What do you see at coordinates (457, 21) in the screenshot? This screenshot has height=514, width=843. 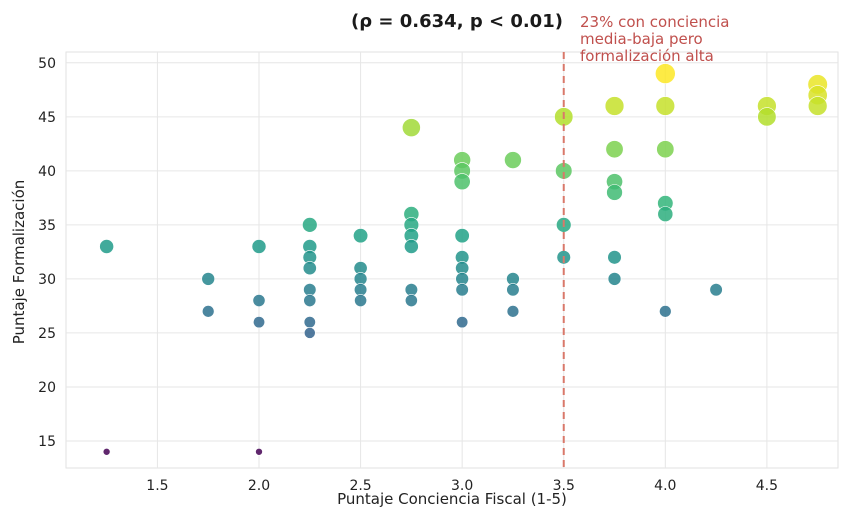 I see `chart-title: (ρ = 0.634, p < 0.01)` at bounding box center [457, 21].